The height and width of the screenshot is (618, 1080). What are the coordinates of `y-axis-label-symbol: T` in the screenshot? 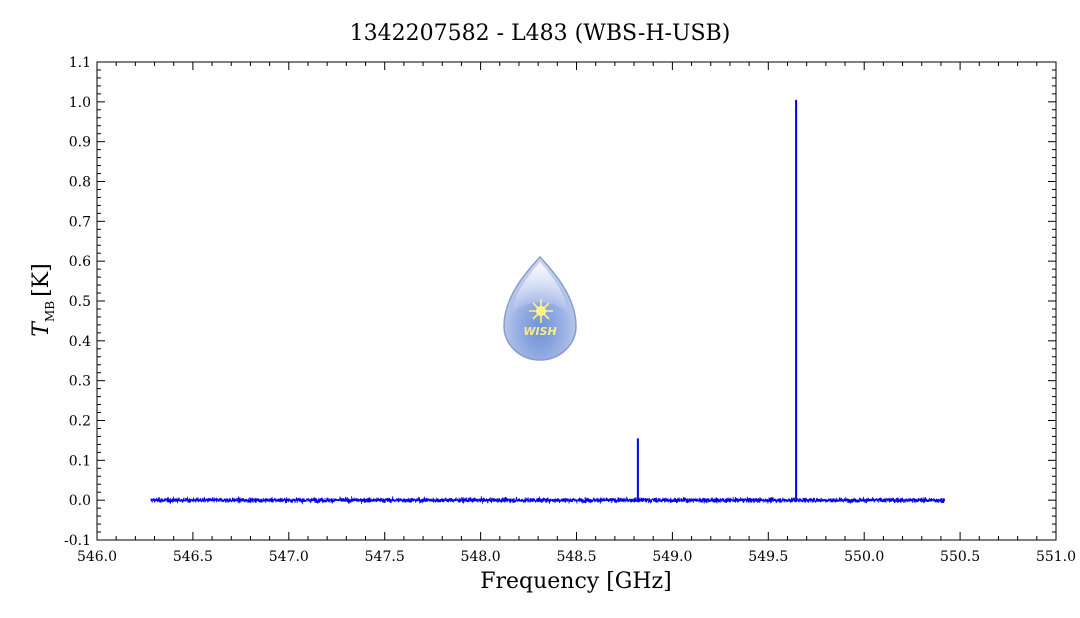 It's located at (41, 328).